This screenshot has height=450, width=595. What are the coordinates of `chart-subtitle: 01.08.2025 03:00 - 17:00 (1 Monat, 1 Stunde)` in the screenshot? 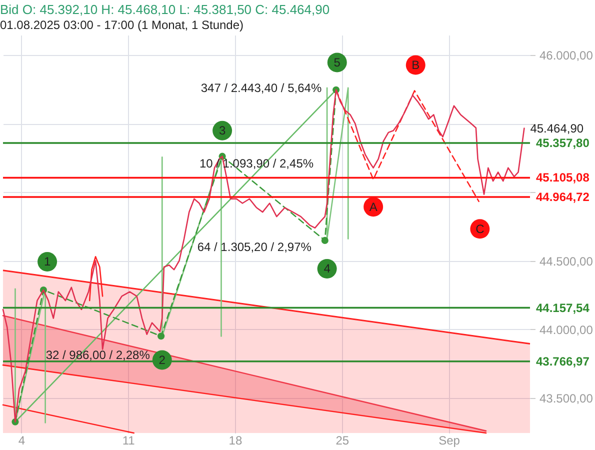 It's located at (122, 25).